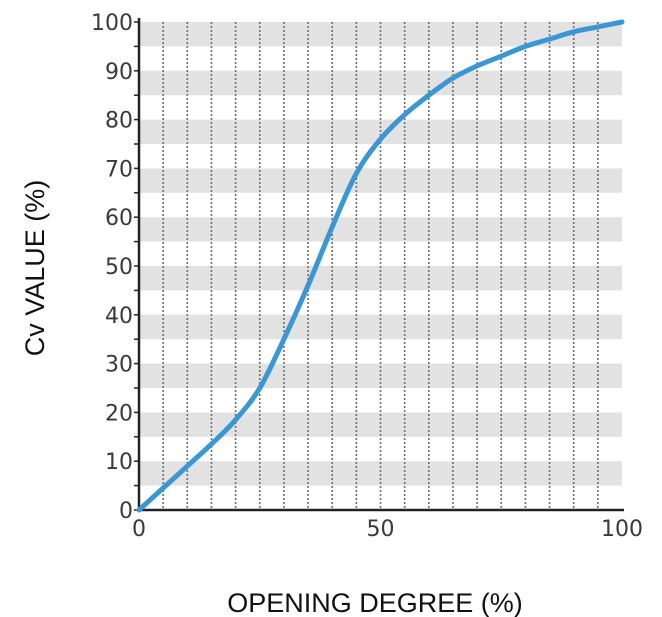  I want to click on y-tick-label: 80, so click(119, 121).